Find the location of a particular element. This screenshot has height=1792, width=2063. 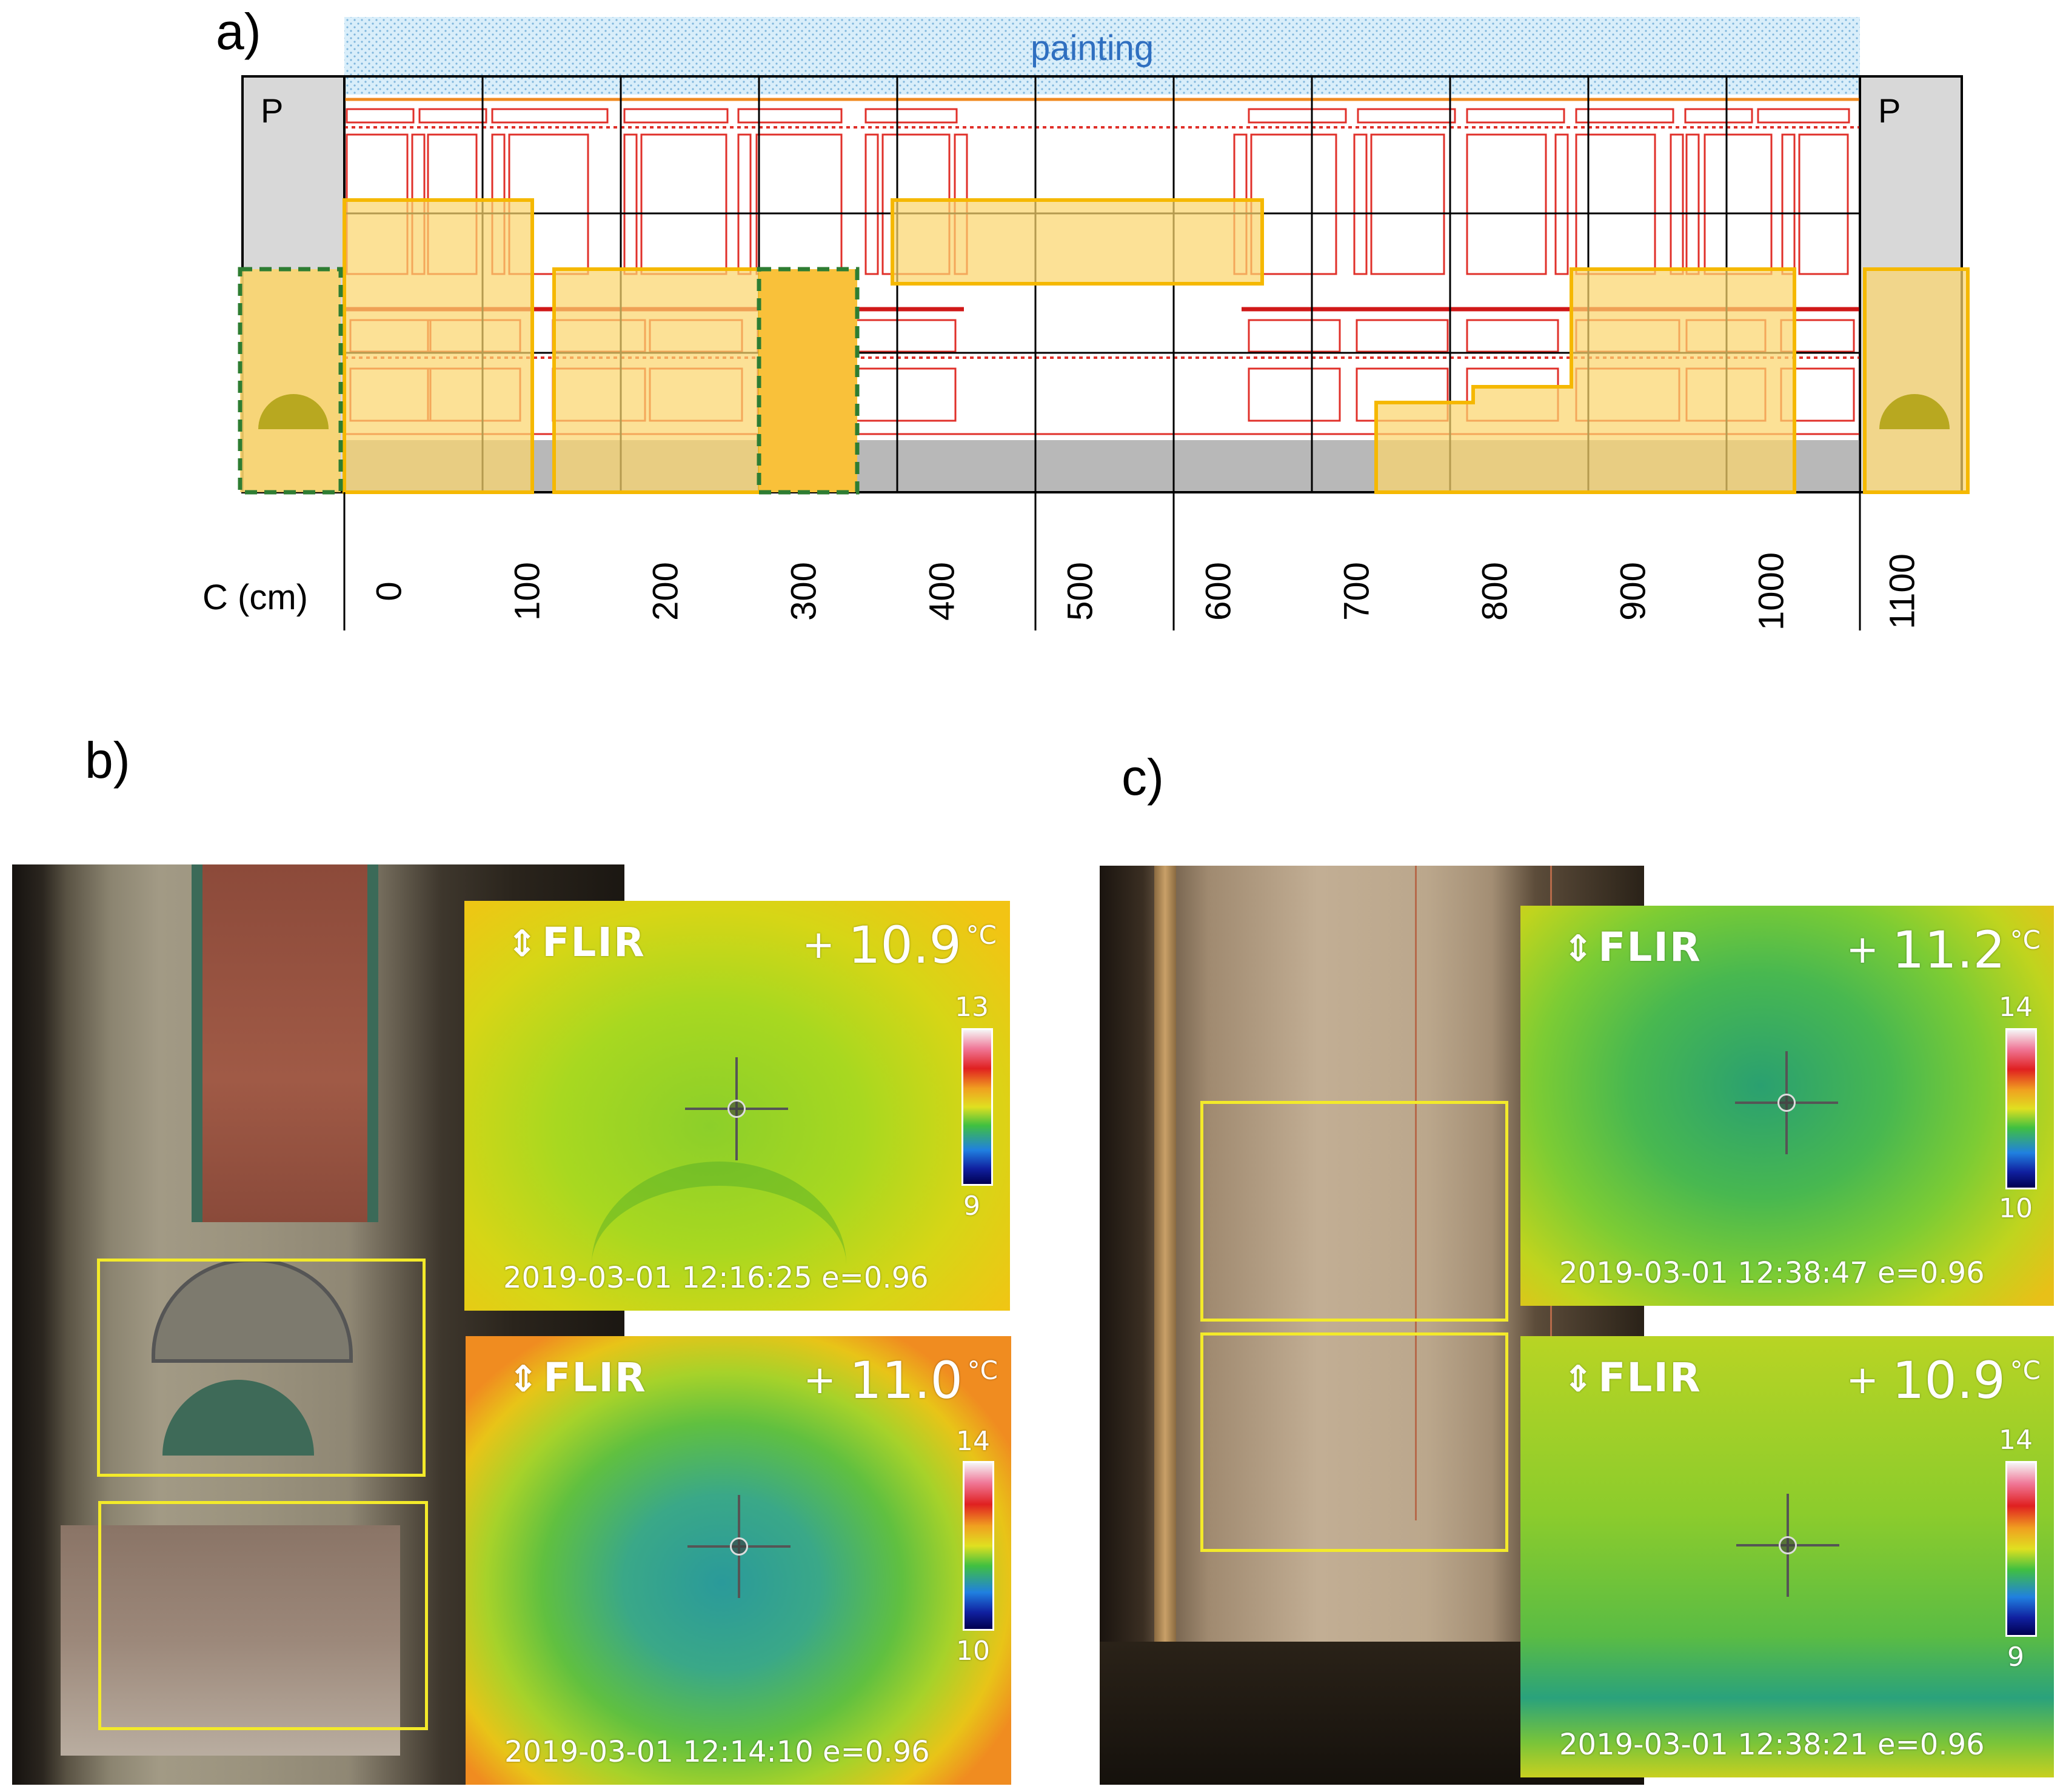

panel-a-label: a) is located at coordinates (238, 31).